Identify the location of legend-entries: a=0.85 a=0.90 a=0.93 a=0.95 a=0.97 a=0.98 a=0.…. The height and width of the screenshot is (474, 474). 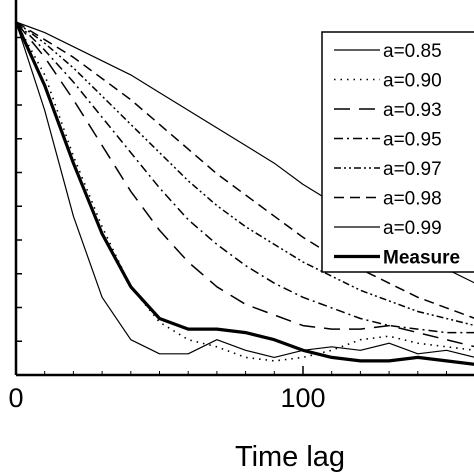
(397, 155).